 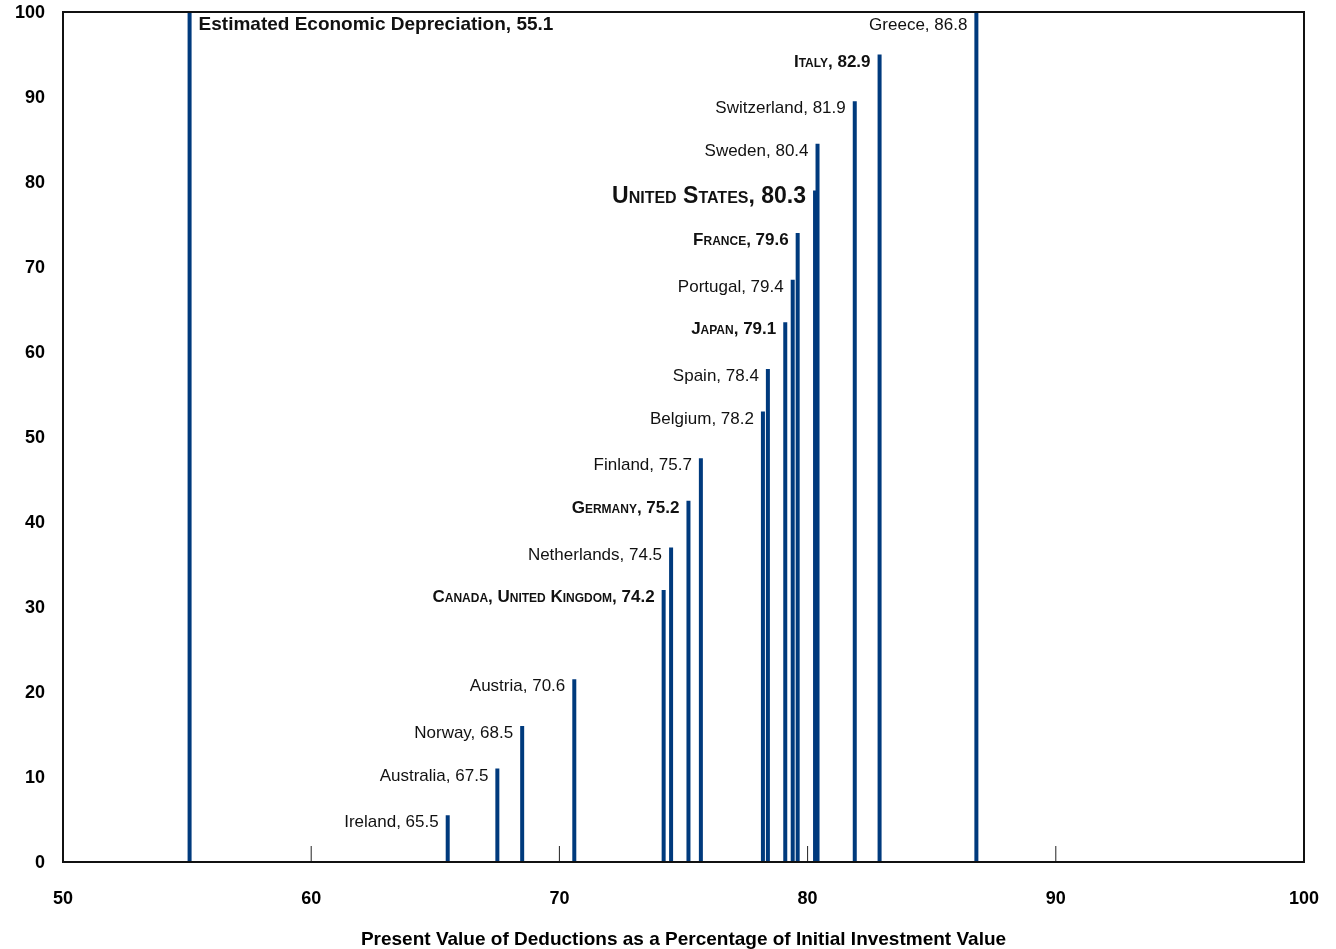 I want to click on x-tick-label: 80, so click(x=807, y=898).